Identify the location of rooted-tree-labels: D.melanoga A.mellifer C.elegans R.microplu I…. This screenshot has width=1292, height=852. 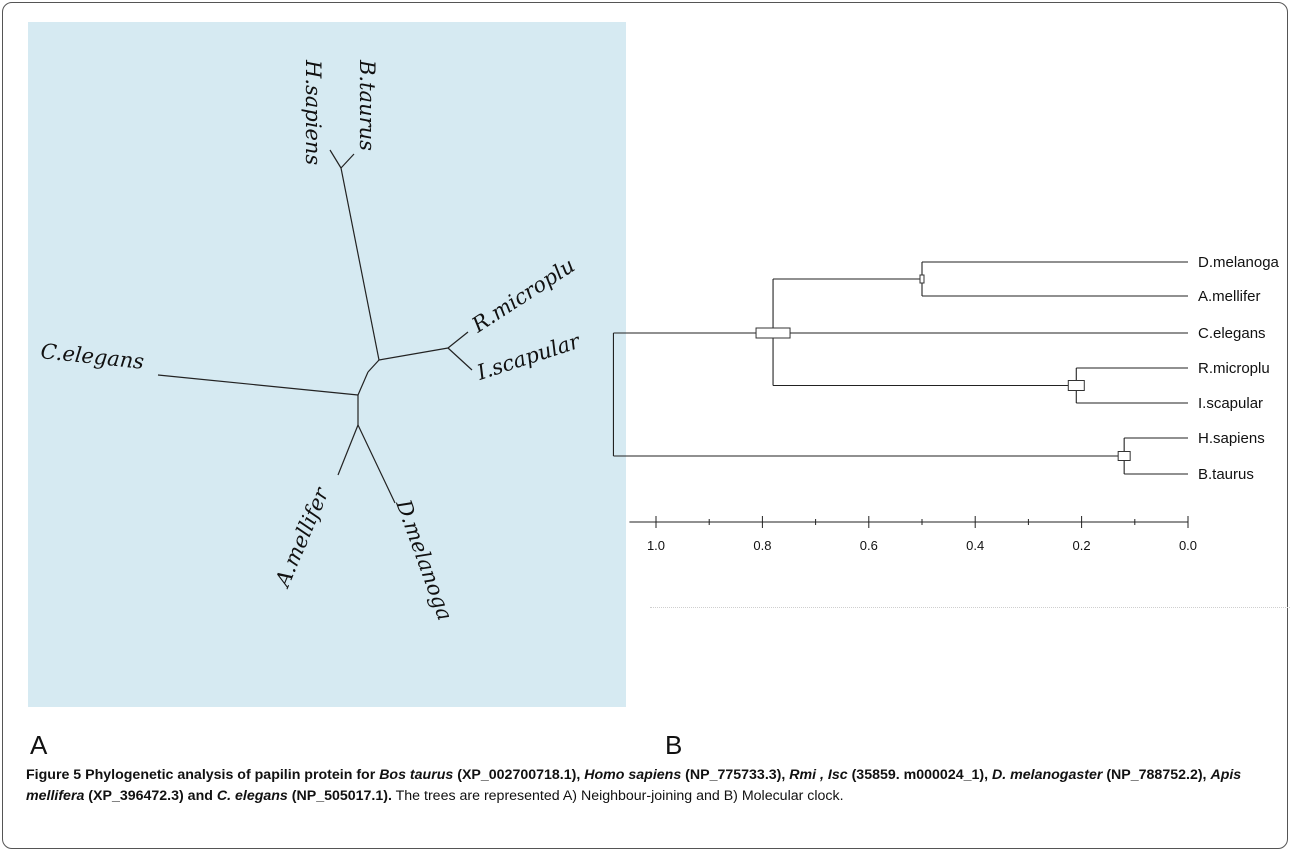
(1239, 368).